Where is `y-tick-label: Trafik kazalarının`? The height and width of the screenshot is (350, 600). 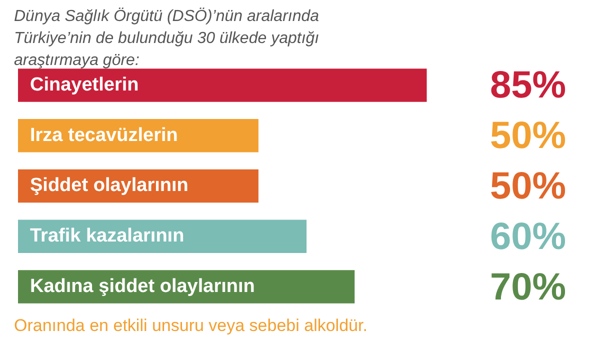
y-tick-label: Trafik kazalarının is located at coordinates (107, 236).